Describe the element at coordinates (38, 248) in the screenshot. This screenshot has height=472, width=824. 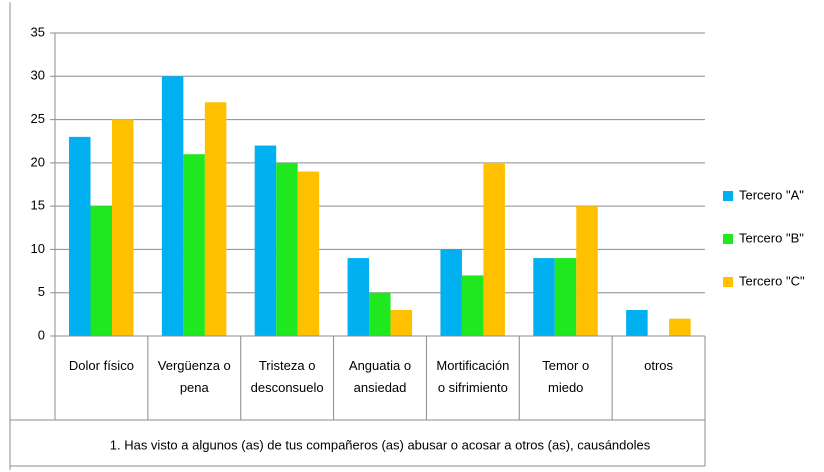
I see `y-tick-label: 10` at that location.